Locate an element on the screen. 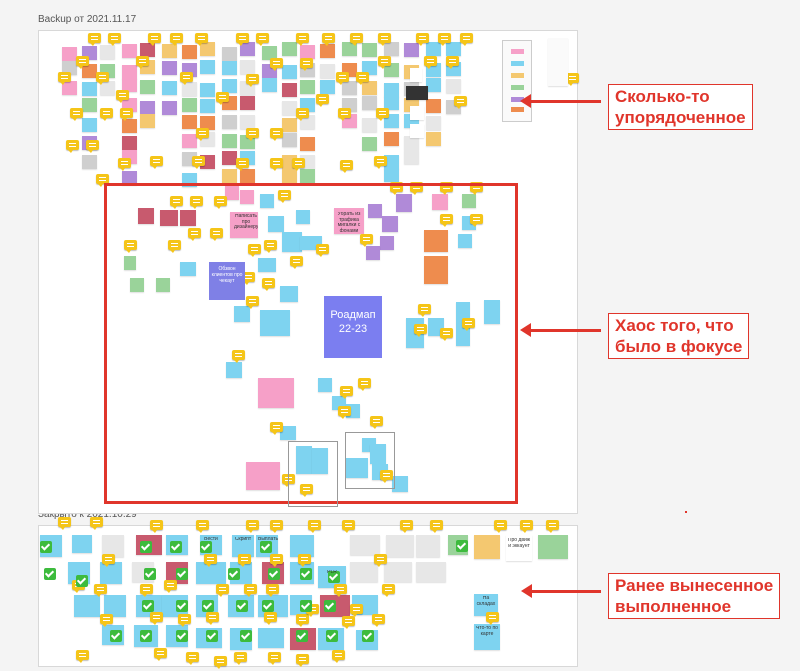 This screenshot has height=671, width=800. image-thumbnail is located at coordinates (417, 93).